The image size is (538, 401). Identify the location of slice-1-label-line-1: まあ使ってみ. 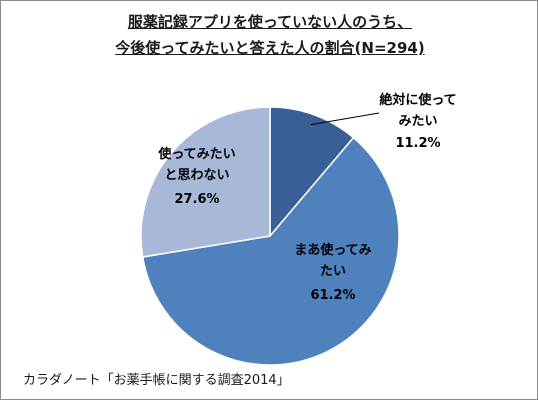
(332, 250).